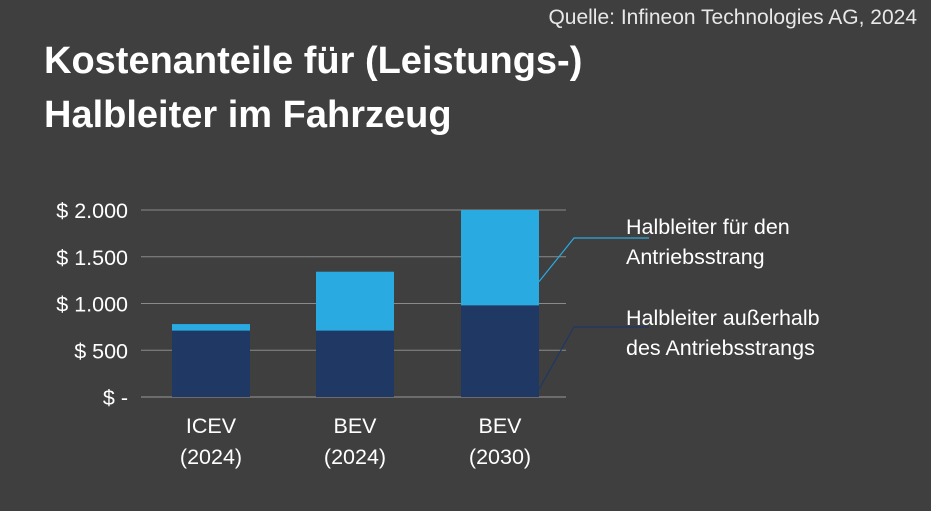  Describe the element at coordinates (593, 358) in the screenshot. I see `leader-line-non-drivetrain` at that location.